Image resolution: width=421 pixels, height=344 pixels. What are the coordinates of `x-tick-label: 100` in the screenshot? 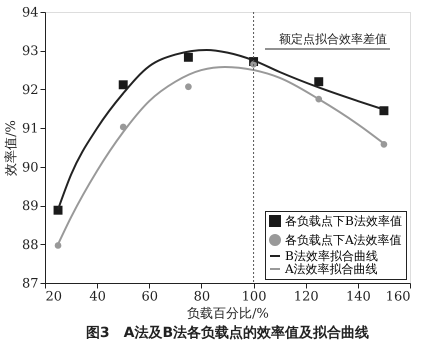 It's located at (254, 297).